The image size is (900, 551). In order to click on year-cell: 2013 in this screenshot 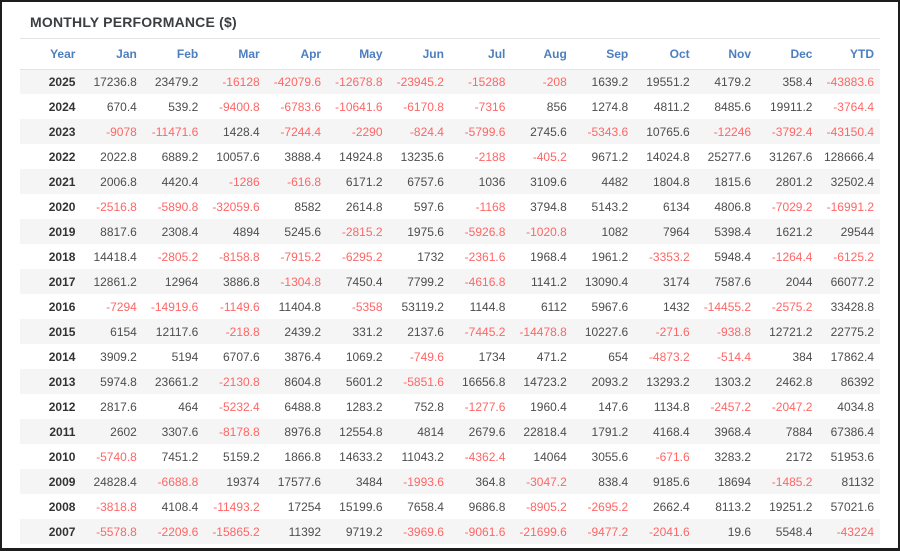, I will do `click(62, 381)`.